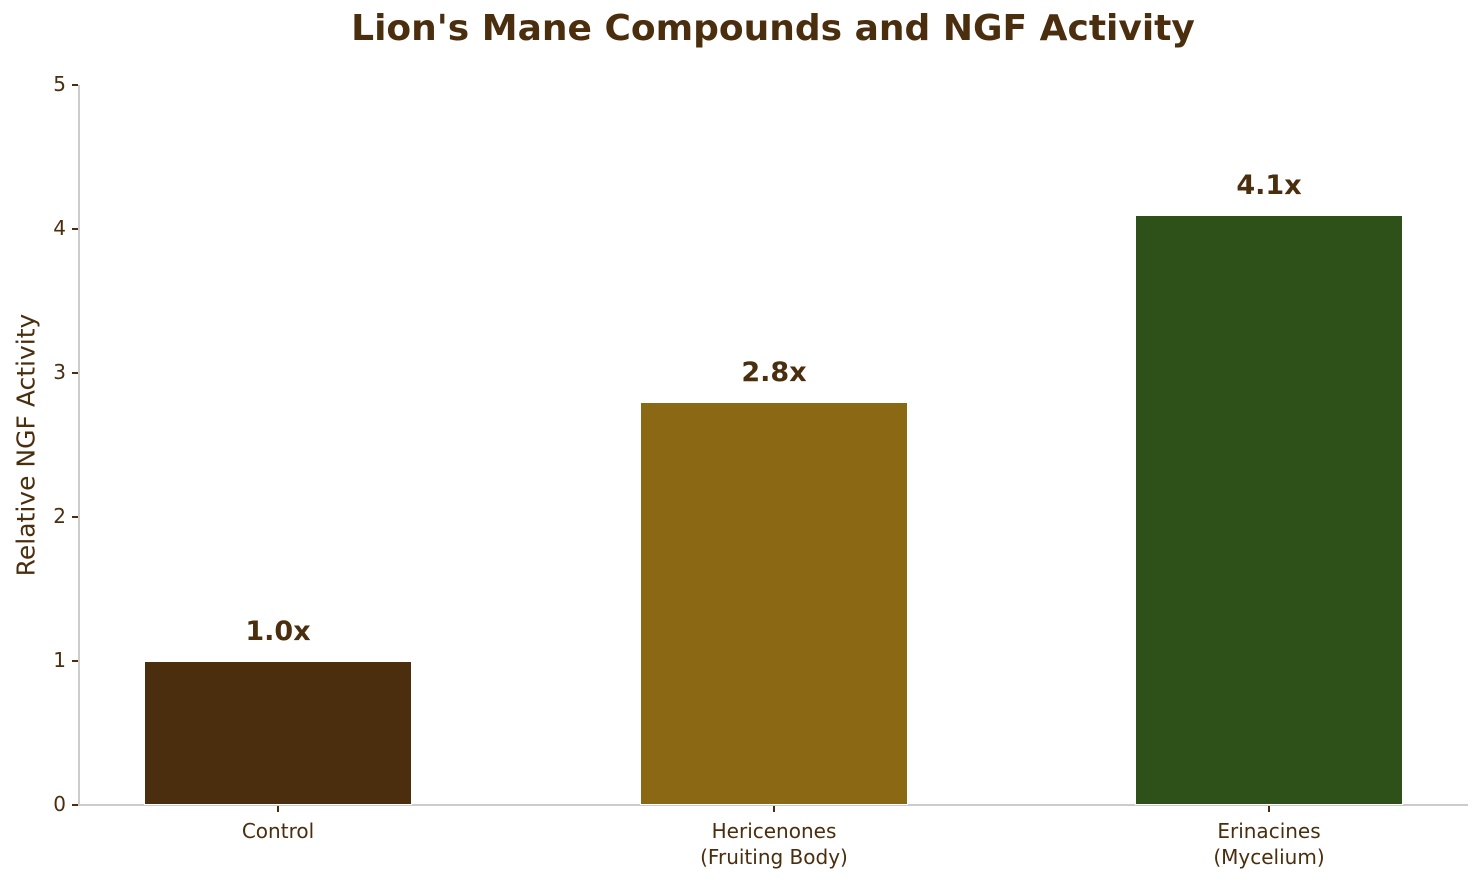 The height and width of the screenshot is (885, 1484). Describe the element at coordinates (59, 372) in the screenshot. I see `y-tick-label: 3` at that location.